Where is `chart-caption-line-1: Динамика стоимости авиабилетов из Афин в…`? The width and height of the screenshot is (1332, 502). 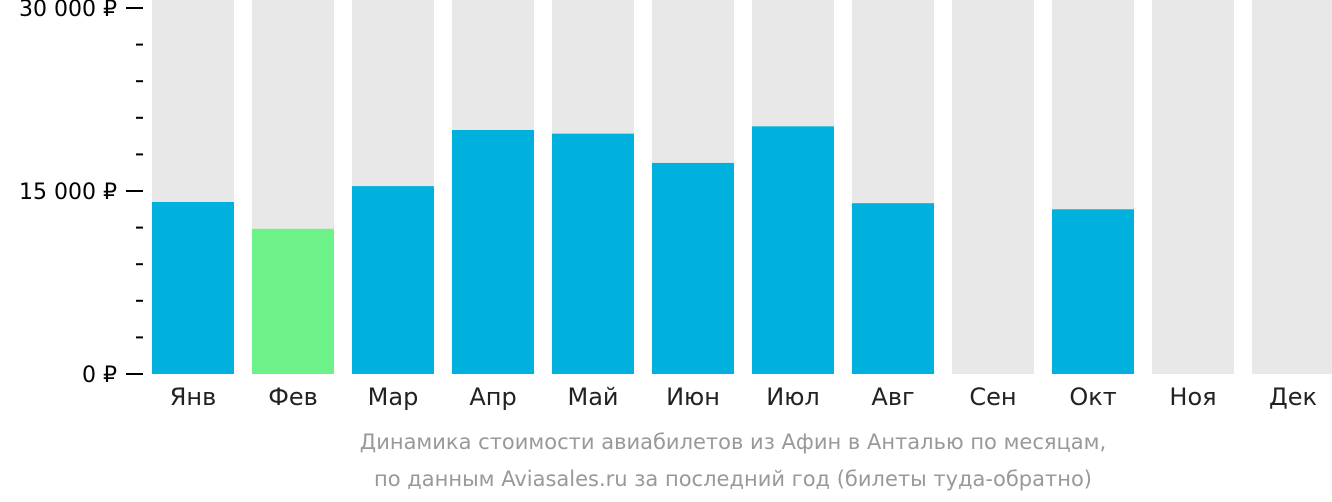 chart-caption-line-1: Динамика стоимости авиабилетов из Афин в… is located at coordinates (733, 442).